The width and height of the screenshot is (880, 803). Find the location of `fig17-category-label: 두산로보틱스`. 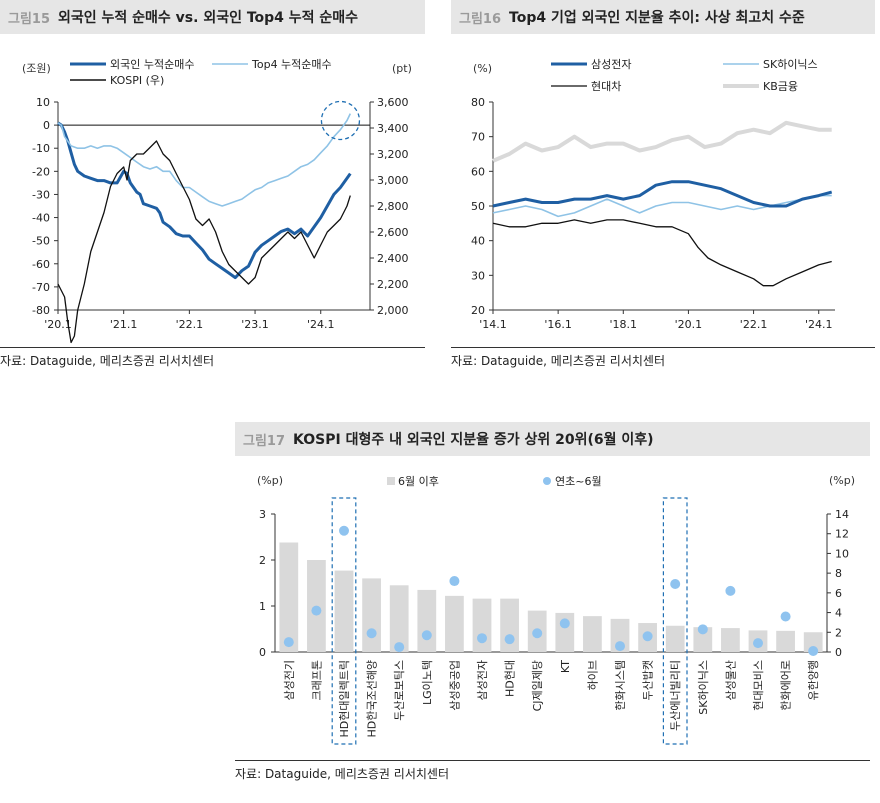

fig17-category-label: 두산로보틱스 is located at coordinates (399, 690).